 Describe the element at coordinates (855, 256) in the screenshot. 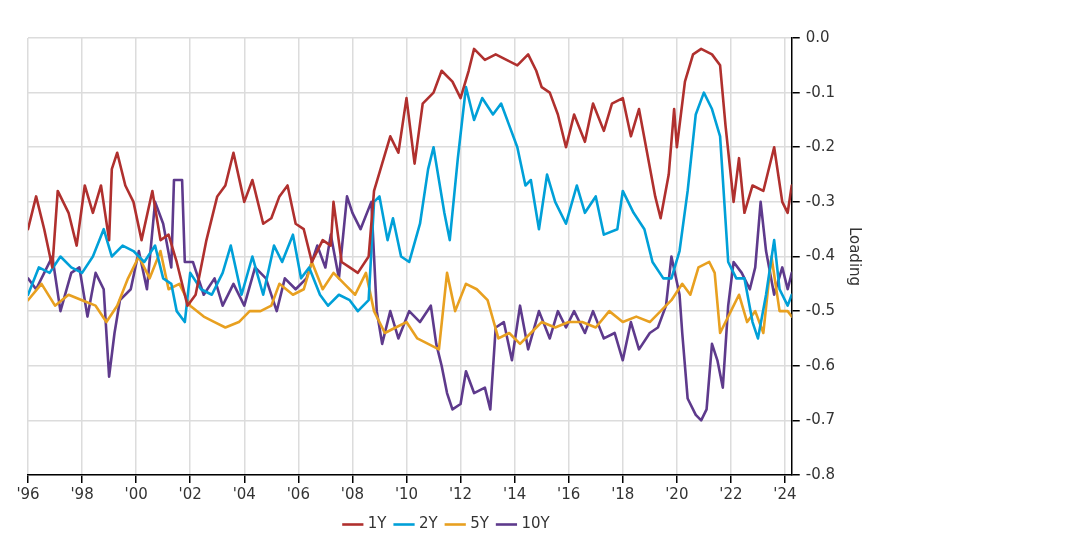

I see `y-axis-title: Loading` at that location.